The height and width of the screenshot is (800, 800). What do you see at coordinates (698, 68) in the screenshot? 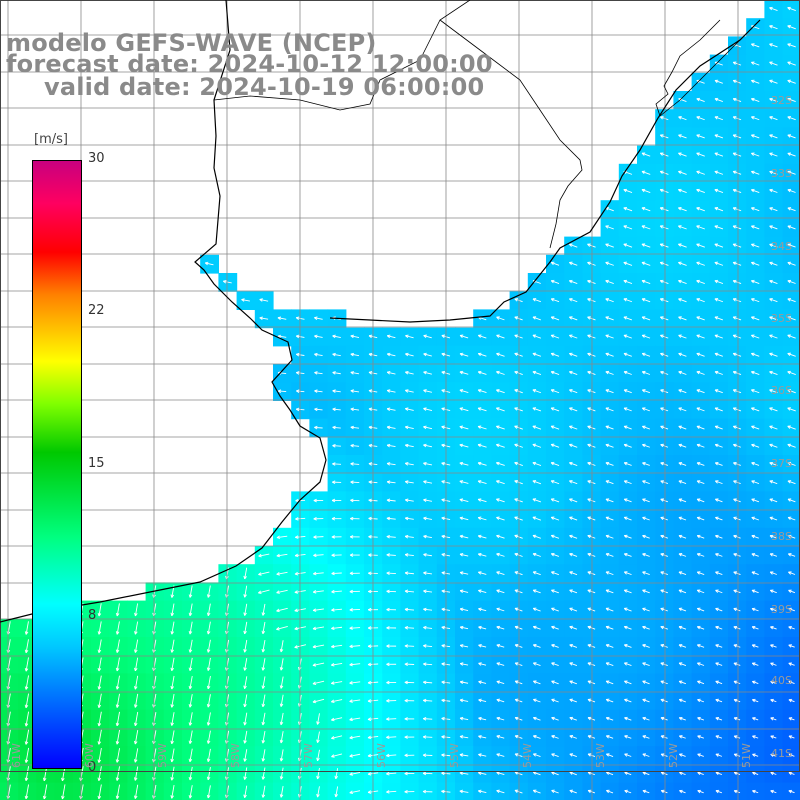
I see `lagoon` at bounding box center [698, 68].